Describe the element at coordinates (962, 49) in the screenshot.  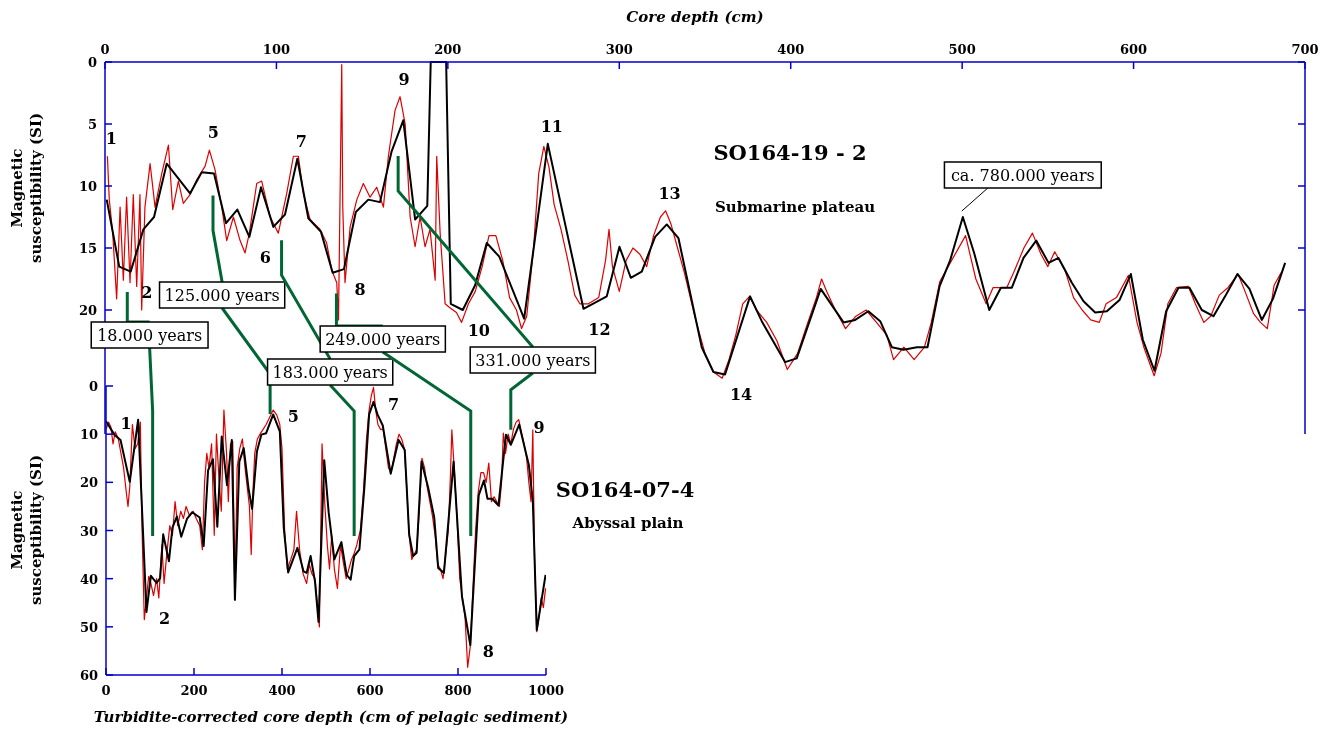
I see `x-tick-label: 500` at that location.